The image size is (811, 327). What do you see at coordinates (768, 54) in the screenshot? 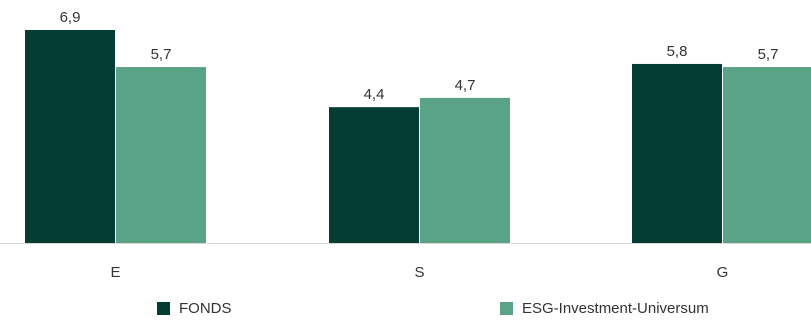
I see `data-label-g-1: 5,7` at bounding box center [768, 54].